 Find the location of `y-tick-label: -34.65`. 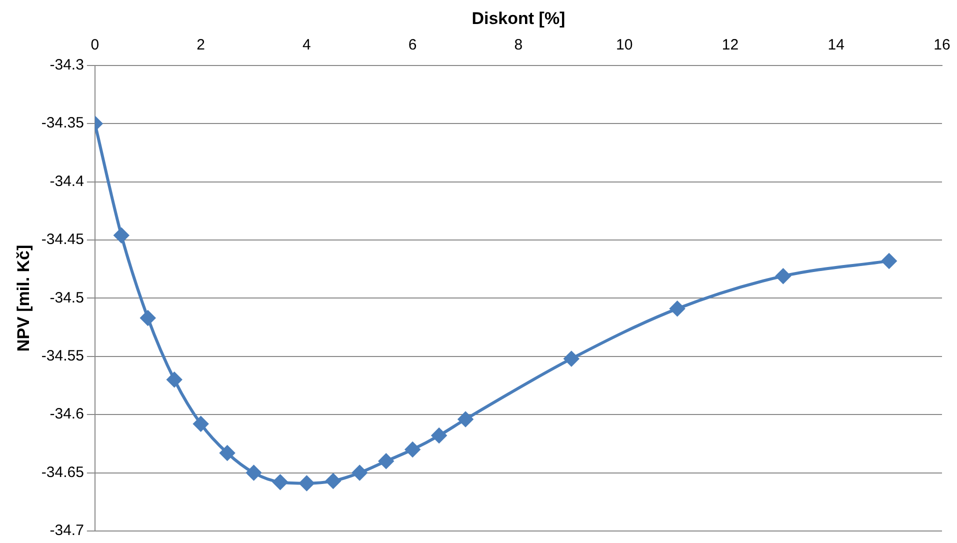

y-tick-label: -34.65 is located at coordinates (62, 472).